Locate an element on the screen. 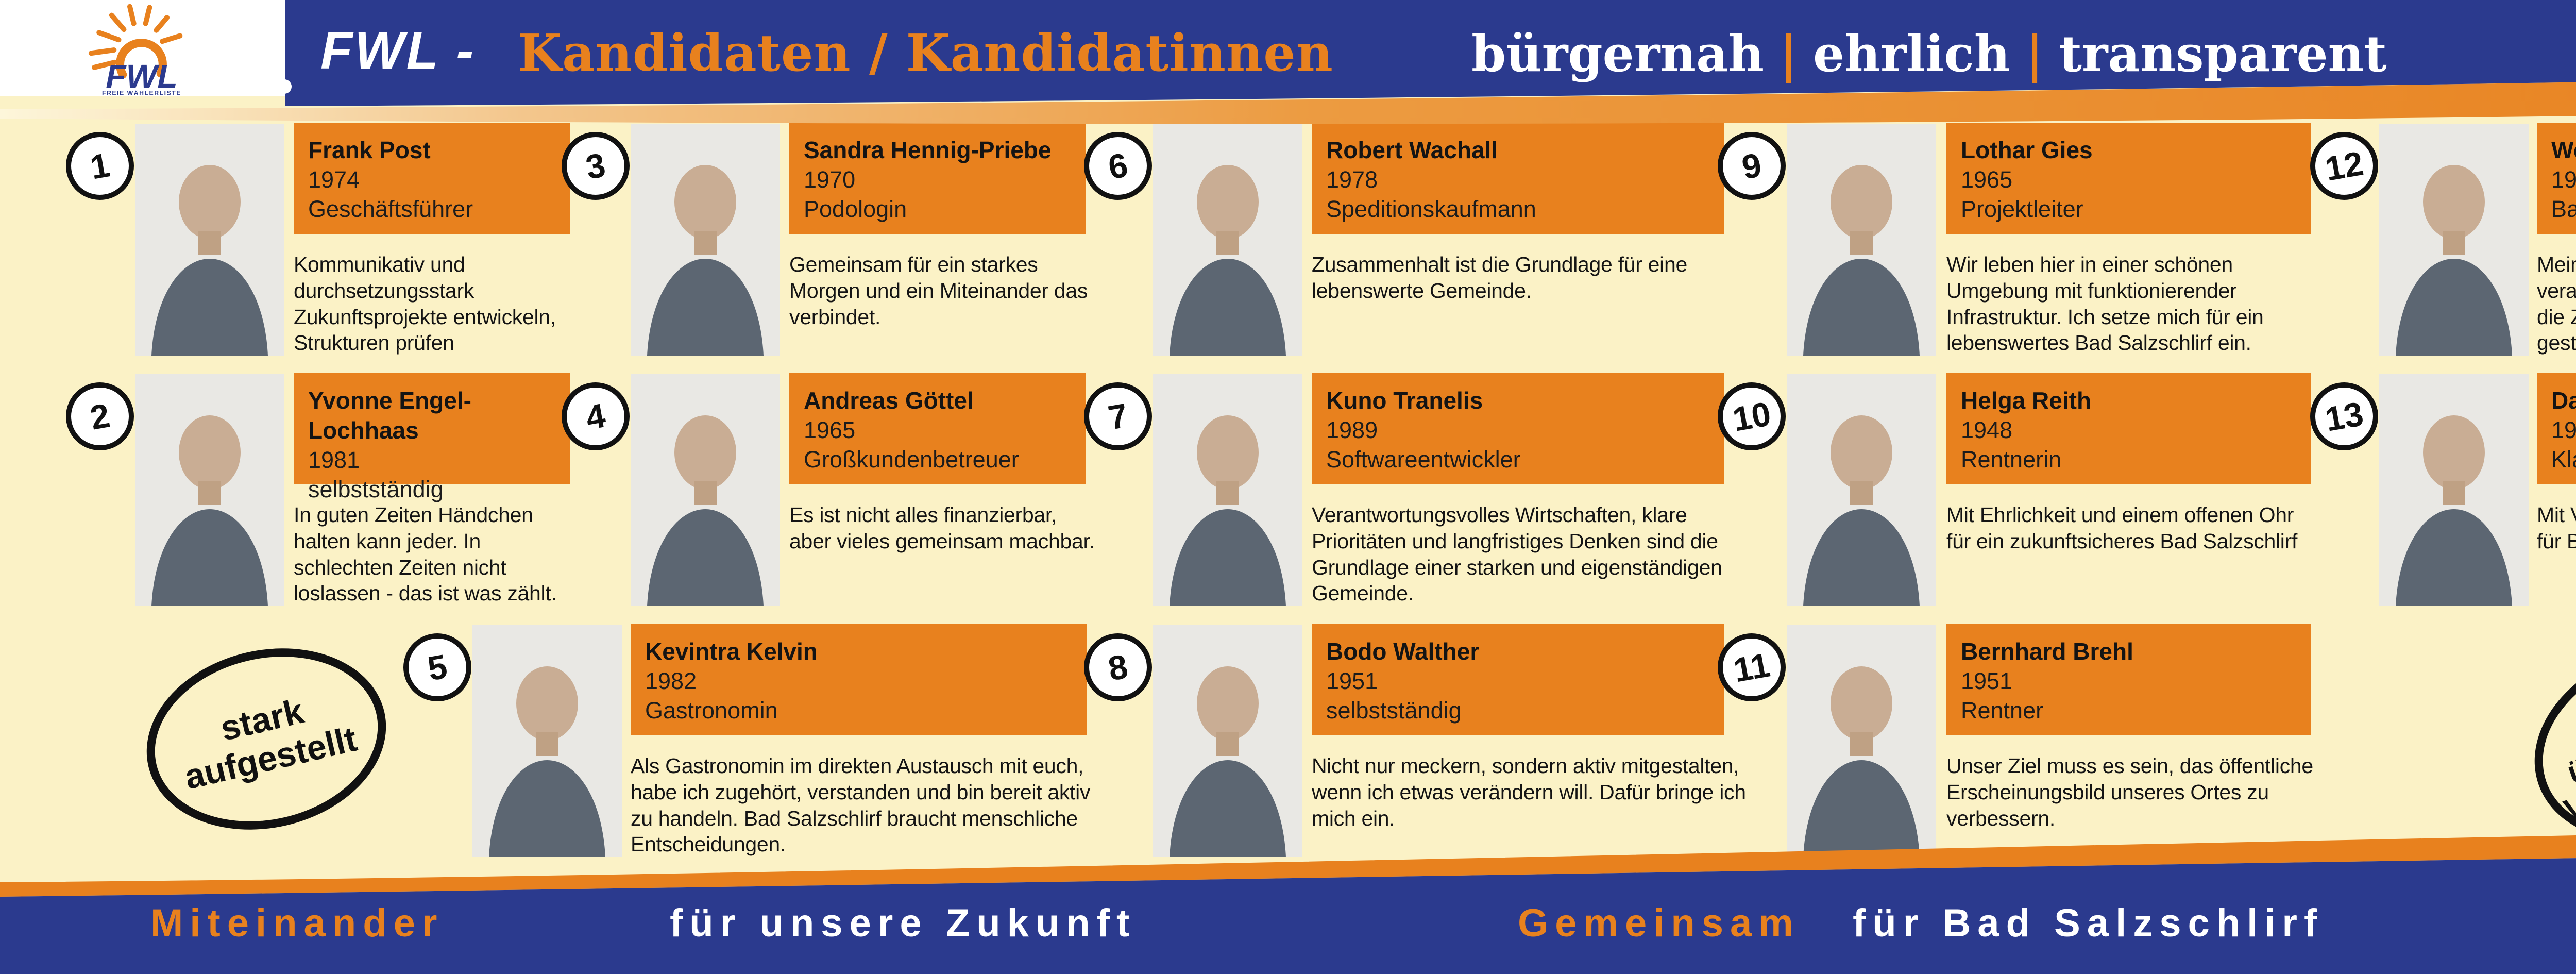  candidate-number-badge: 10 is located at coordinates (1751, 416).